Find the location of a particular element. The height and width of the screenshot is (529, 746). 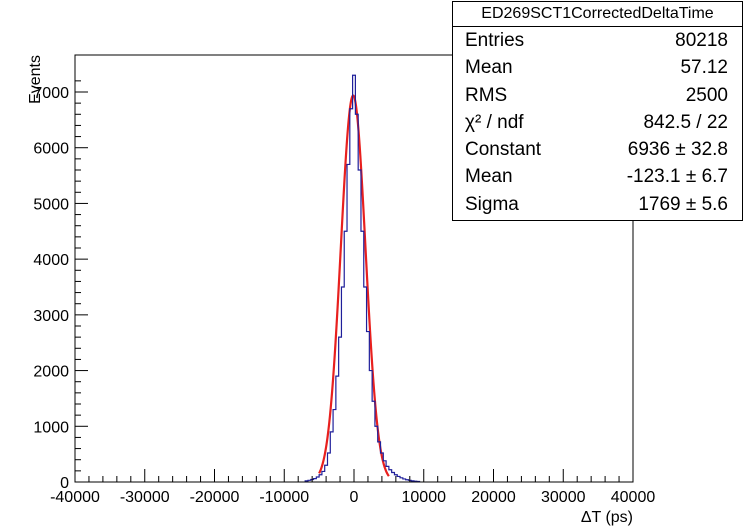

stats-row-entries: Entries 80218 is located at coordinates (597, 40).